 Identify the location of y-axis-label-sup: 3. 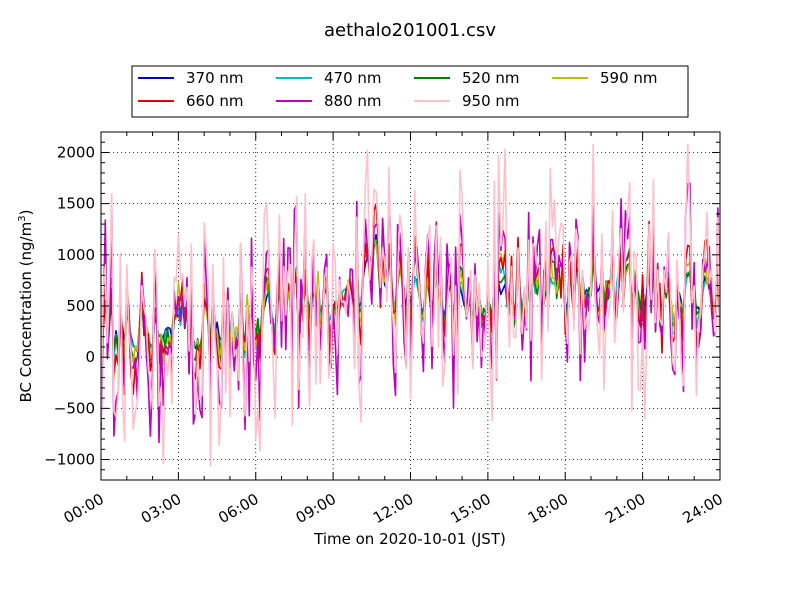
(22, 218).